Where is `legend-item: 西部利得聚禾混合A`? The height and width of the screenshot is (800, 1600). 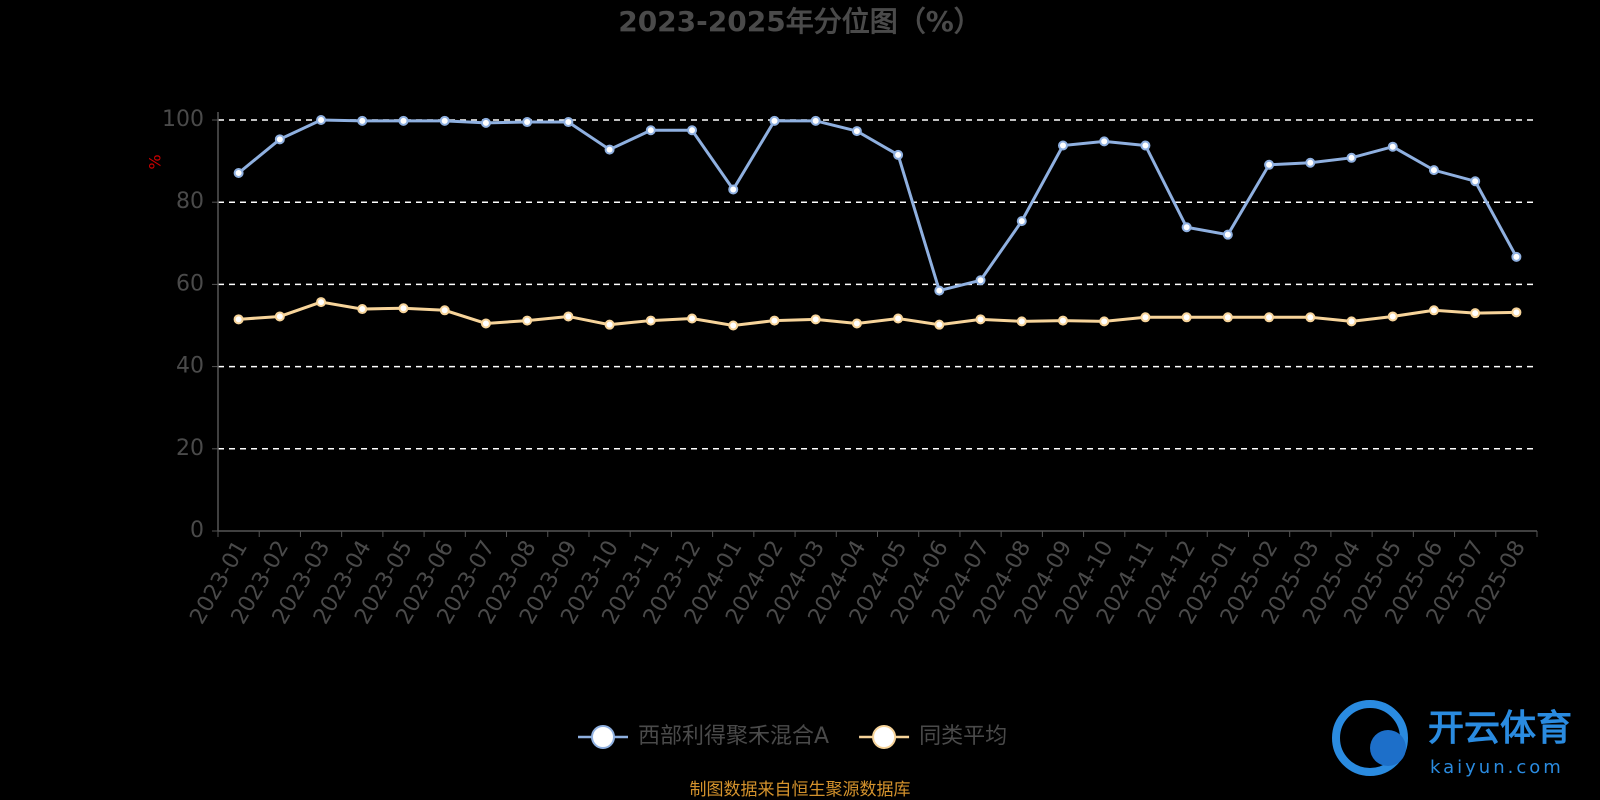 legend-item: 西部利得聚禾混合A is located at coordinates (703, 736).